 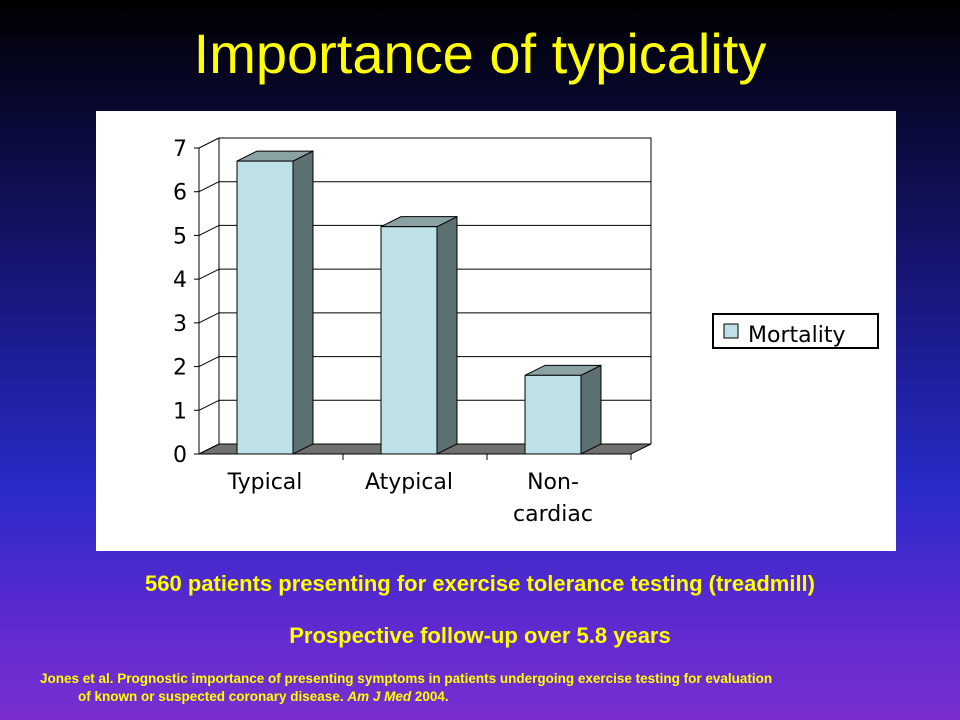 I want to click on citation-line-2-text: of known or suspected coronary disease., so click(x=213, y=696).